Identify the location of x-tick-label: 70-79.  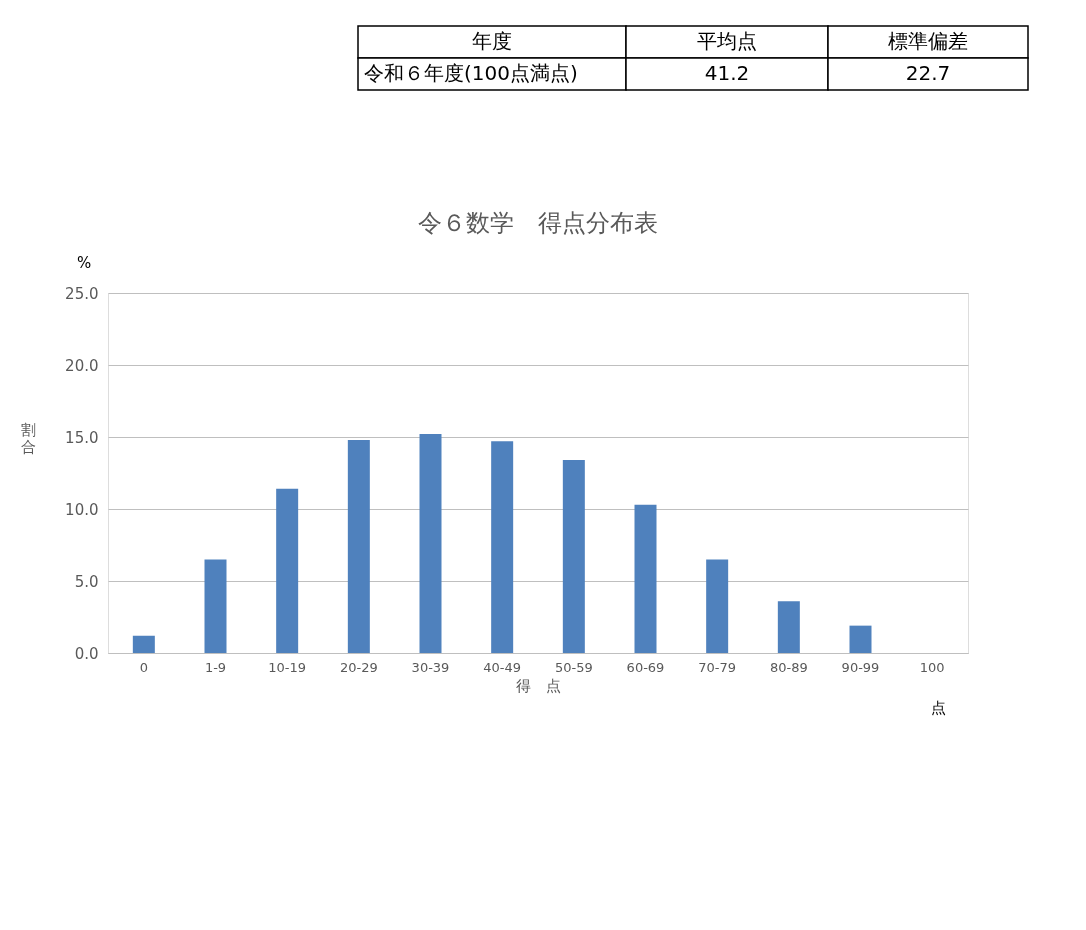
(717, 667).